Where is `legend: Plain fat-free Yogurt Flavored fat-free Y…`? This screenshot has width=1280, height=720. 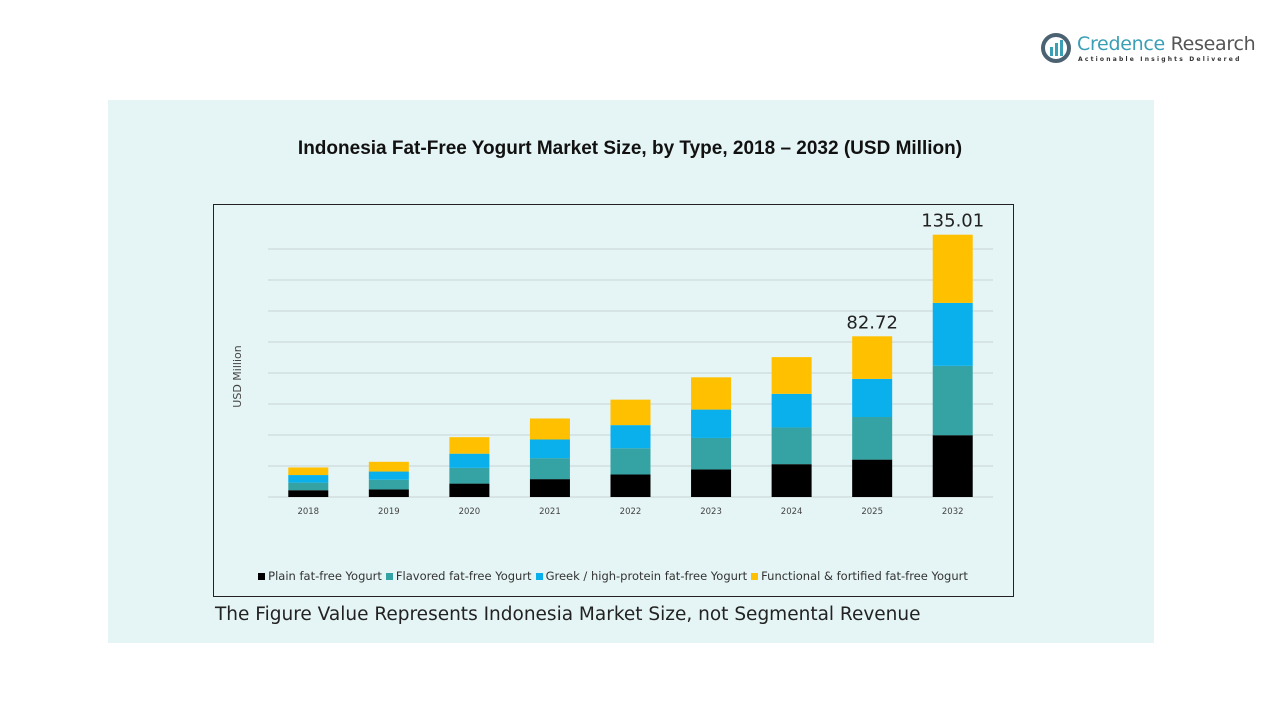
legend: Plain fat-free Yogurt Flavored fat-free Y… is located at coordinates (613, 576).